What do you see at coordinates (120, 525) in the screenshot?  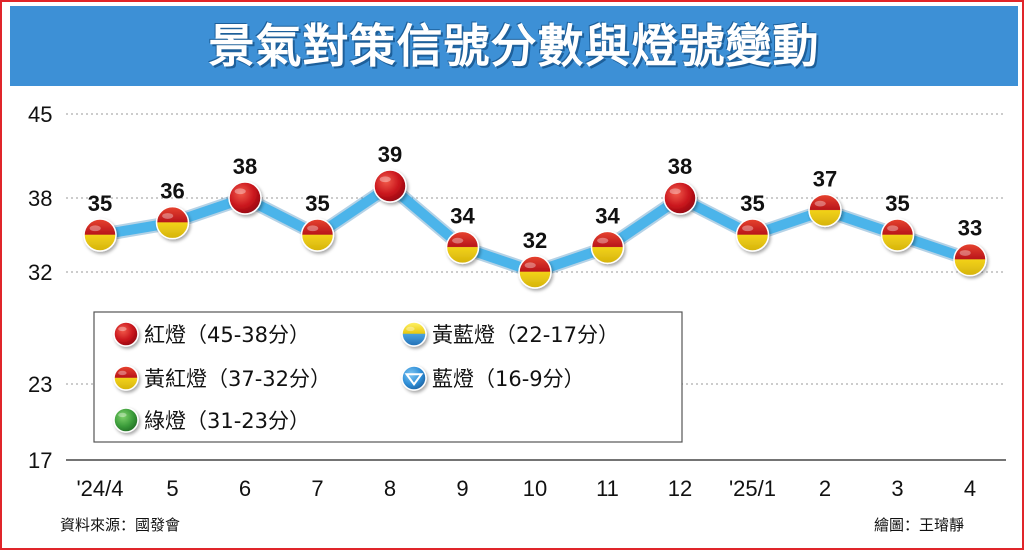 I see `source-note: 資料來源：國發會` at bounding box center [120, 525].